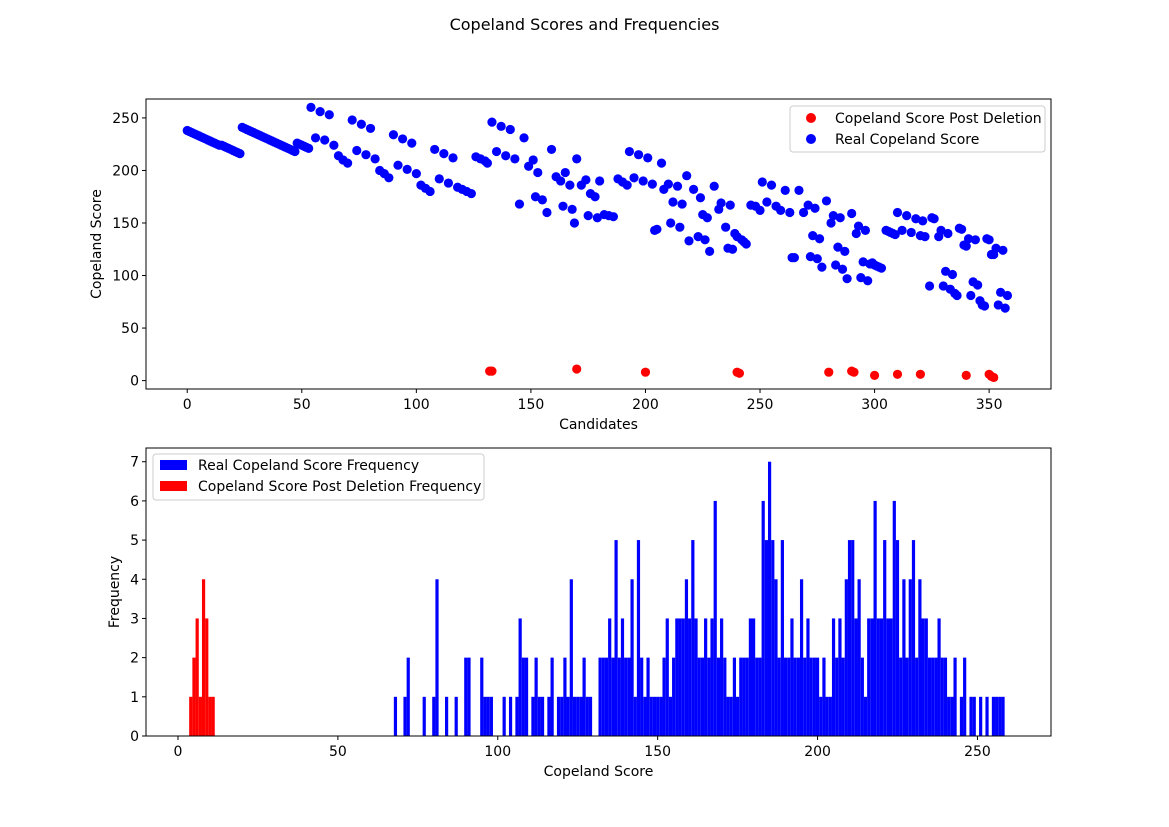  Describe the element at coordinates (874, 405) in the screenshot. I see `x-tick-label: 300` at that location.